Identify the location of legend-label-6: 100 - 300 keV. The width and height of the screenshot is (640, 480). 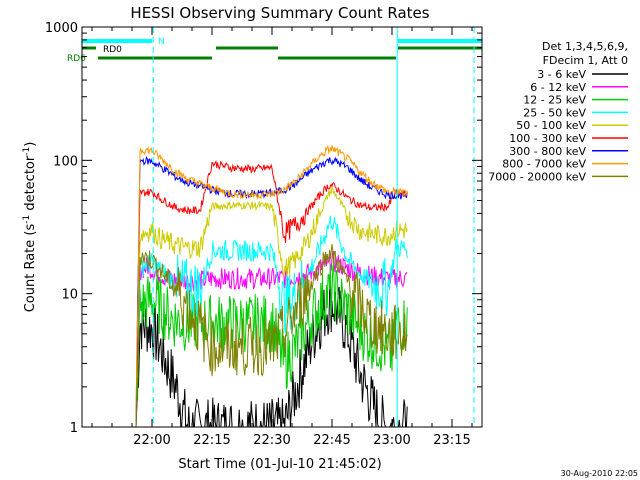
(547, 138).